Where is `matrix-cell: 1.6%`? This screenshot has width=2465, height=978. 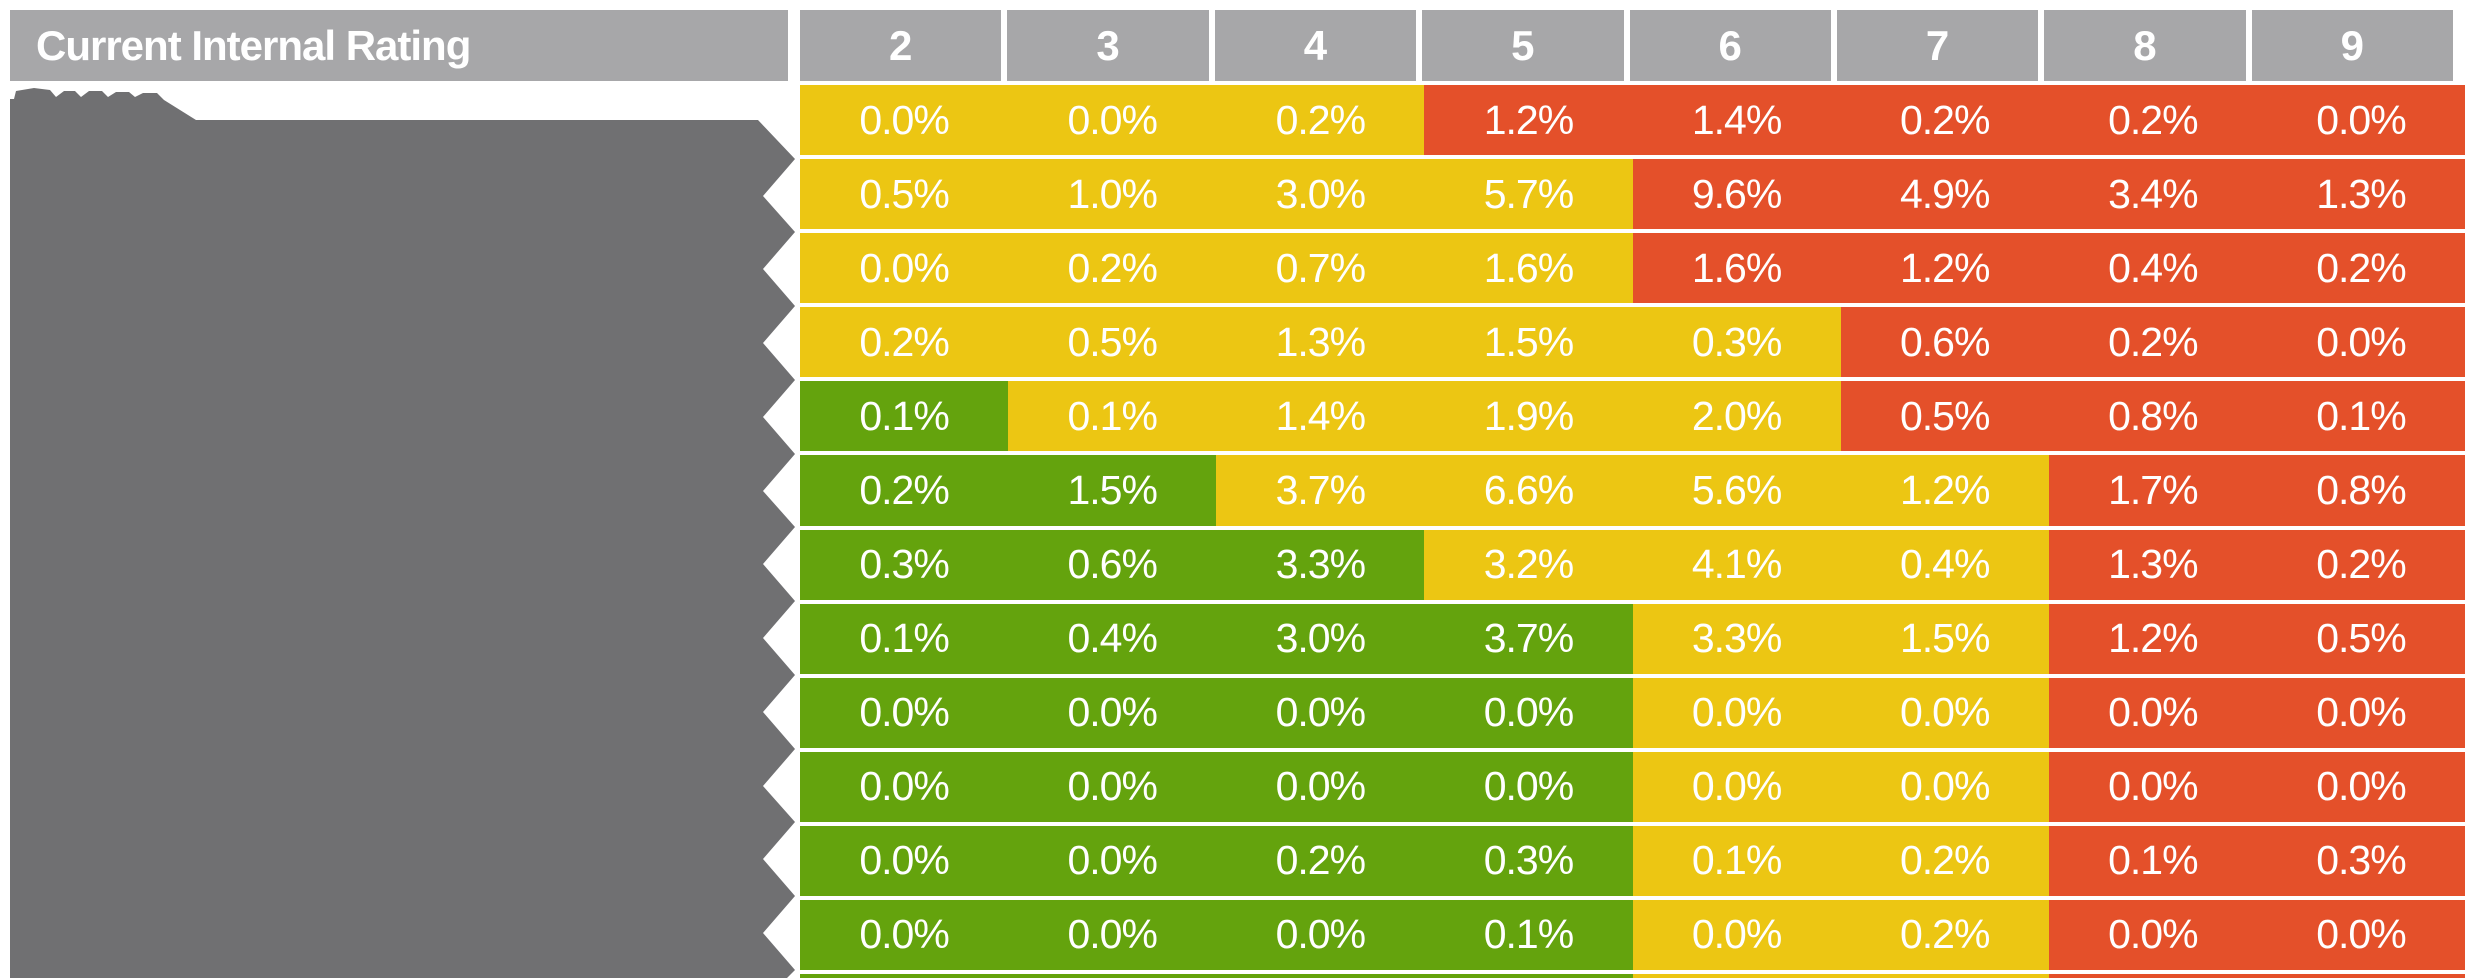
matrix-cell: 1.6% is located at coordinates (1736, 268).